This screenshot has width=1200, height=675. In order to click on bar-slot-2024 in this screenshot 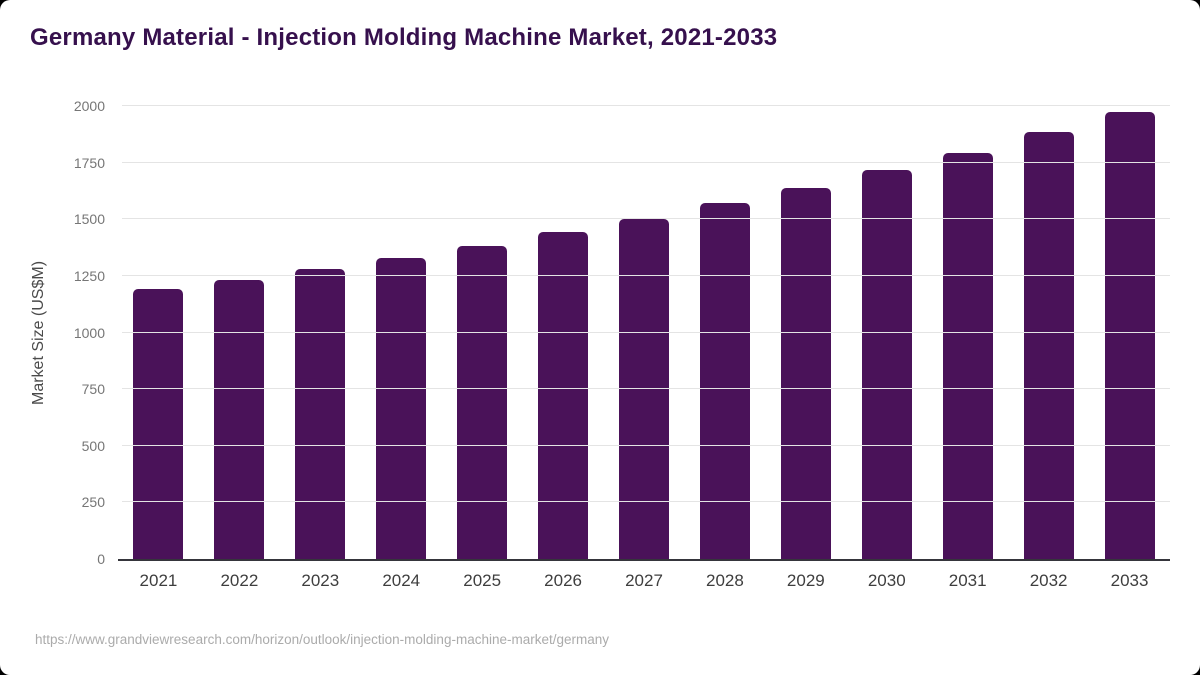, I will do `click(401, 332)`.